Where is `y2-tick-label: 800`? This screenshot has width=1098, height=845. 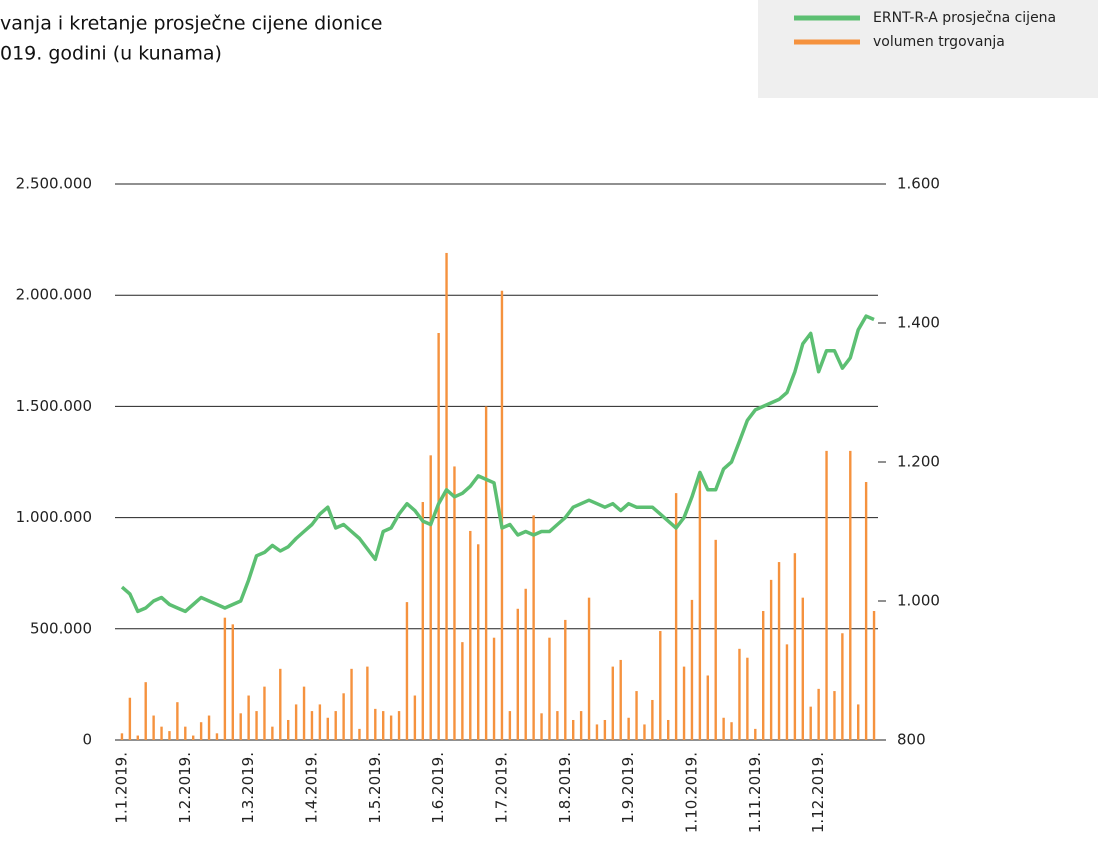
y2-tick-label: 800 is located at coordinates (911, 740).